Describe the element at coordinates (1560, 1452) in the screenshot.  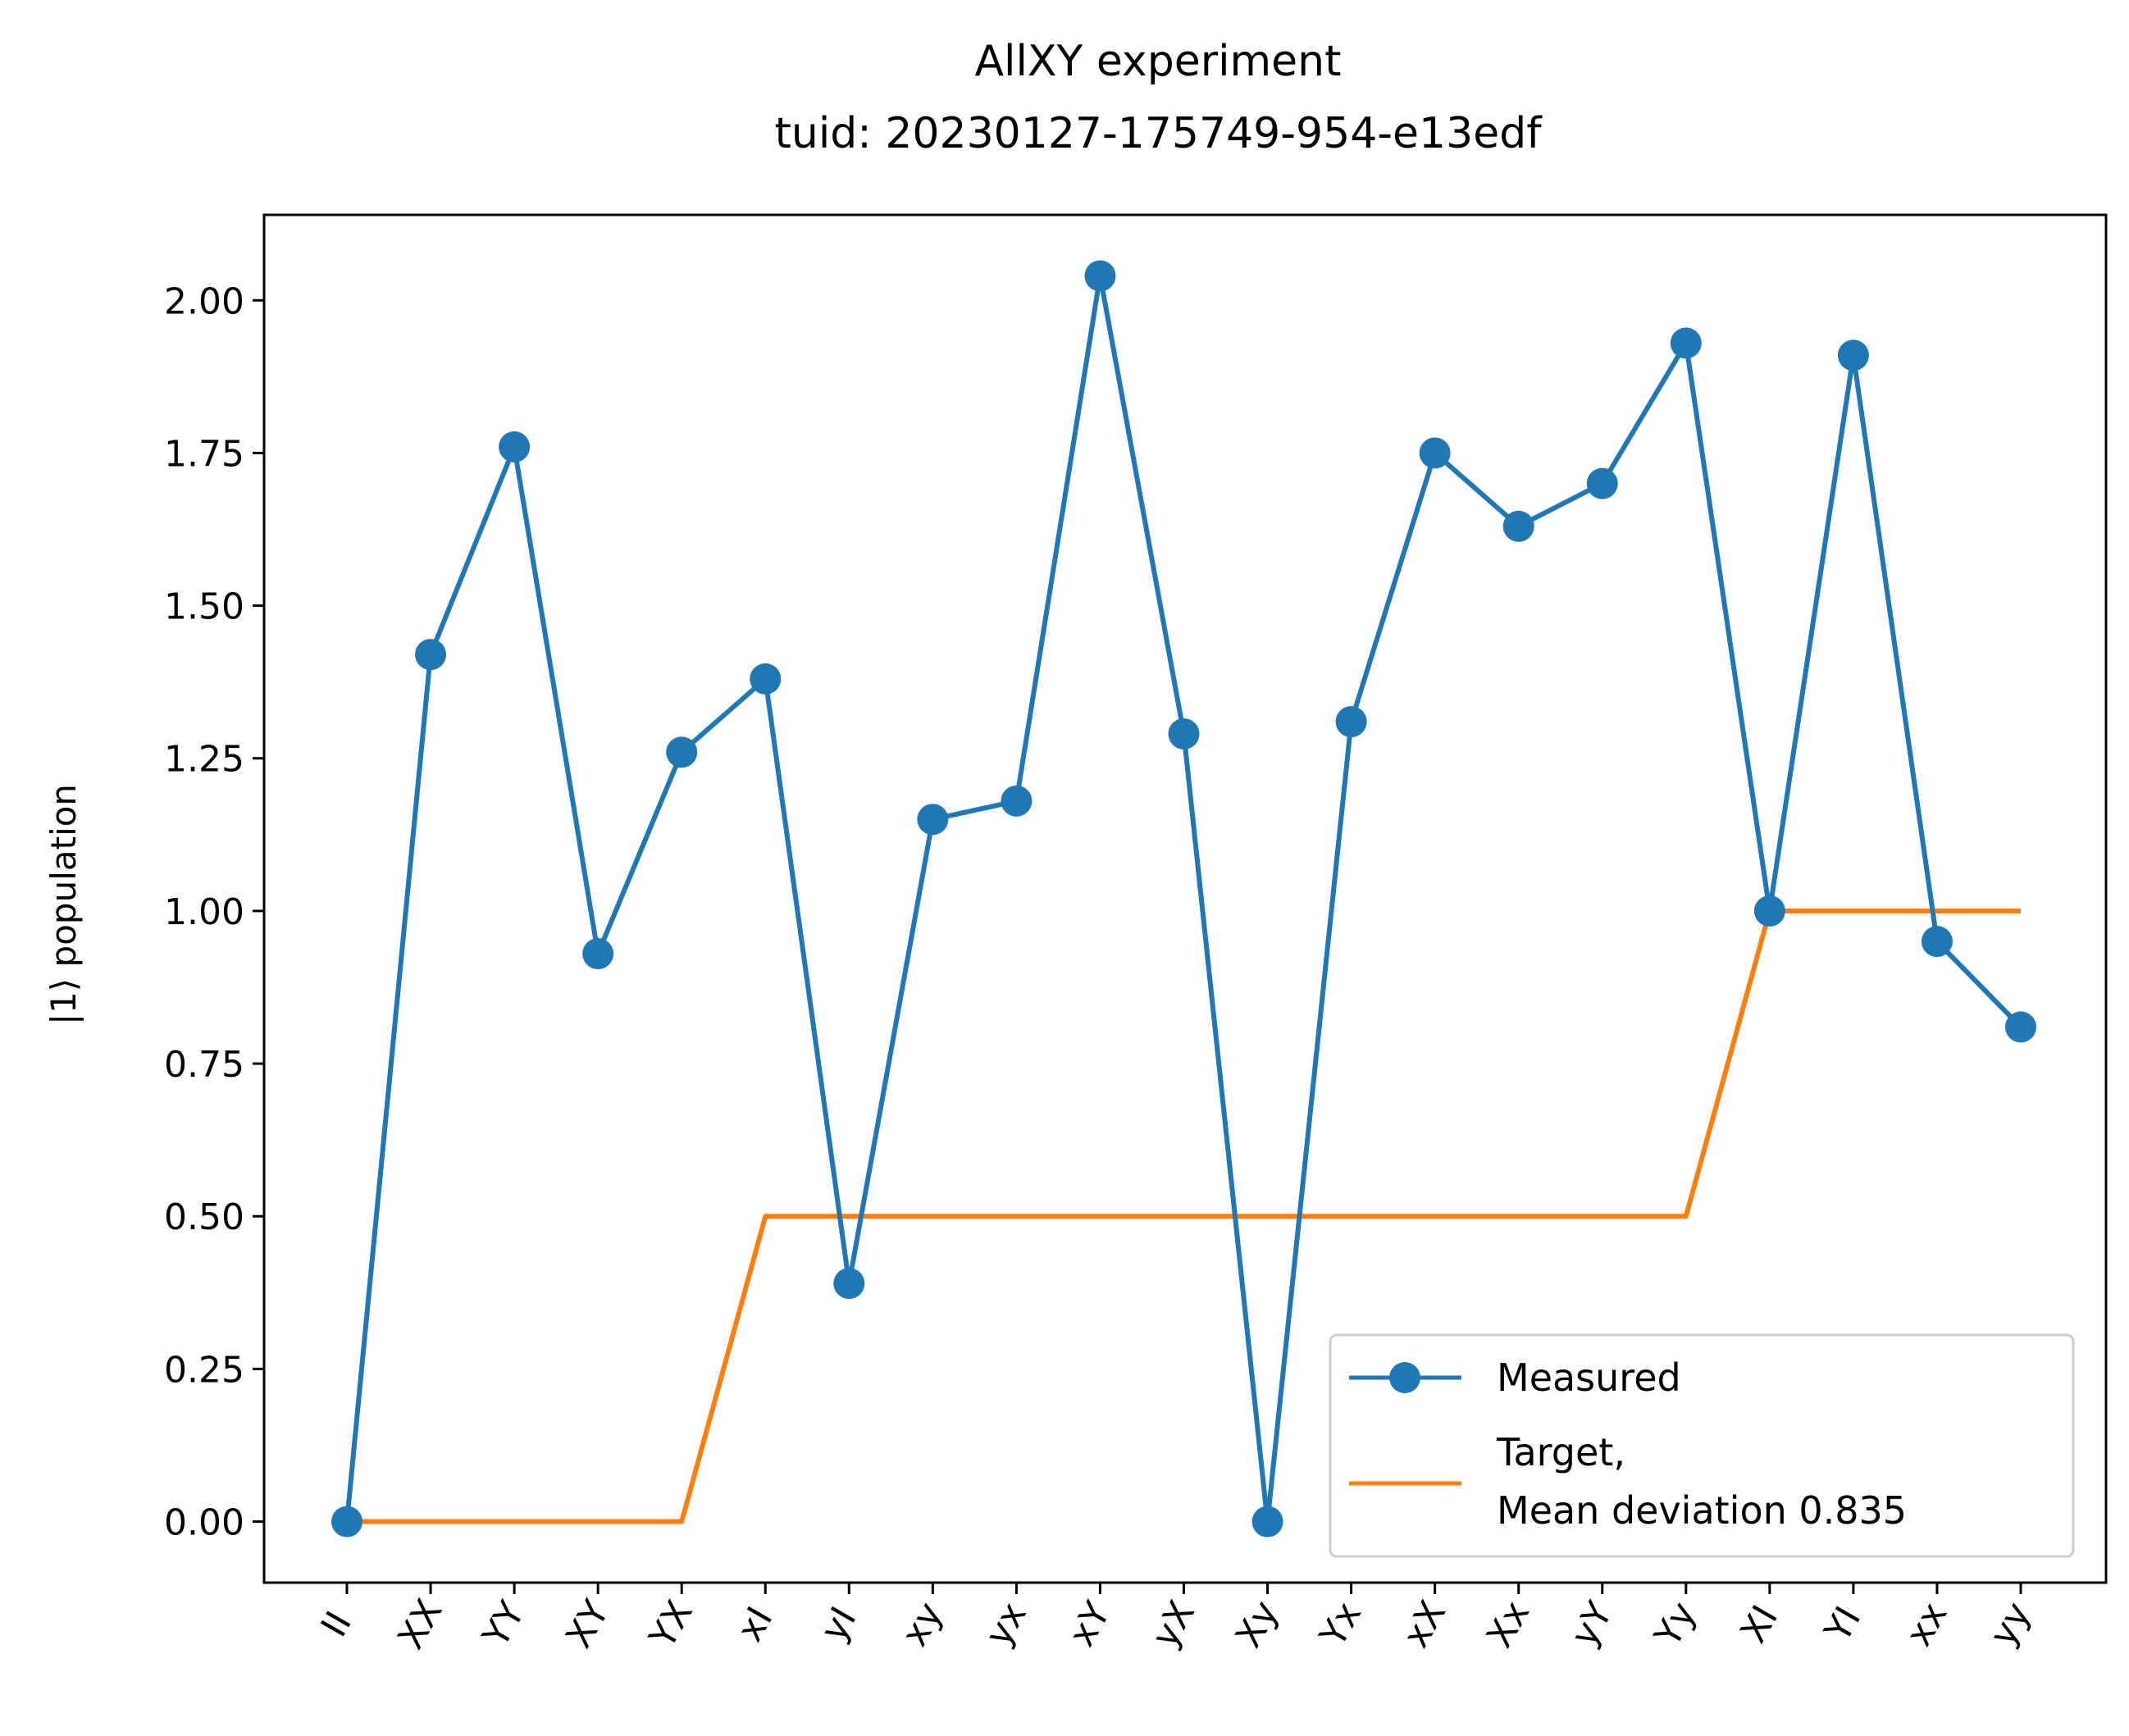
I see `legend-target-label-line1: Target,` at that location.